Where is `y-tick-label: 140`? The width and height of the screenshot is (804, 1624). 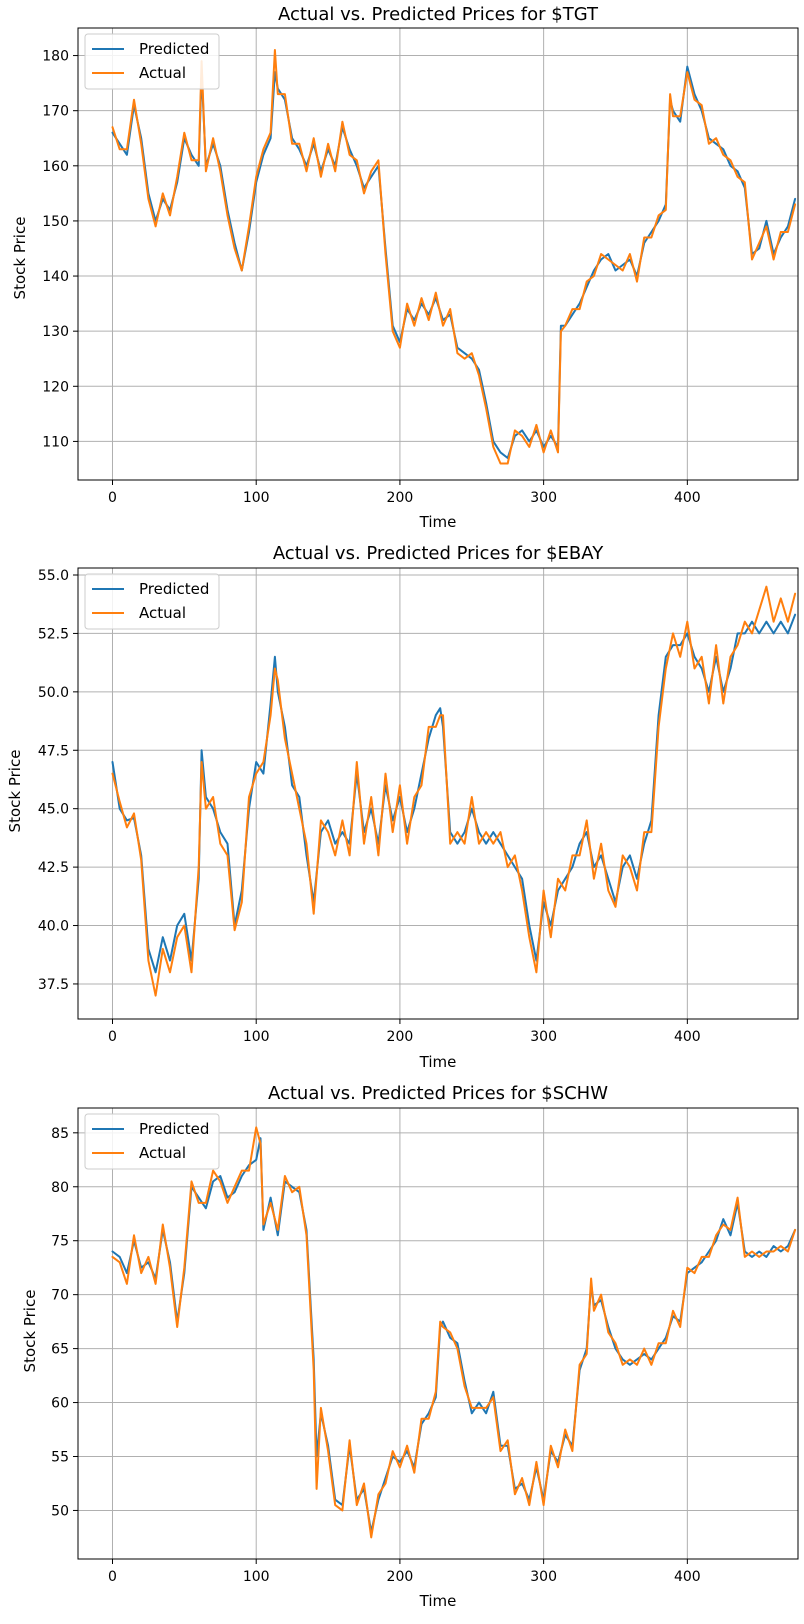 y-tick-label: 140 is located at coordinates (55, 277).